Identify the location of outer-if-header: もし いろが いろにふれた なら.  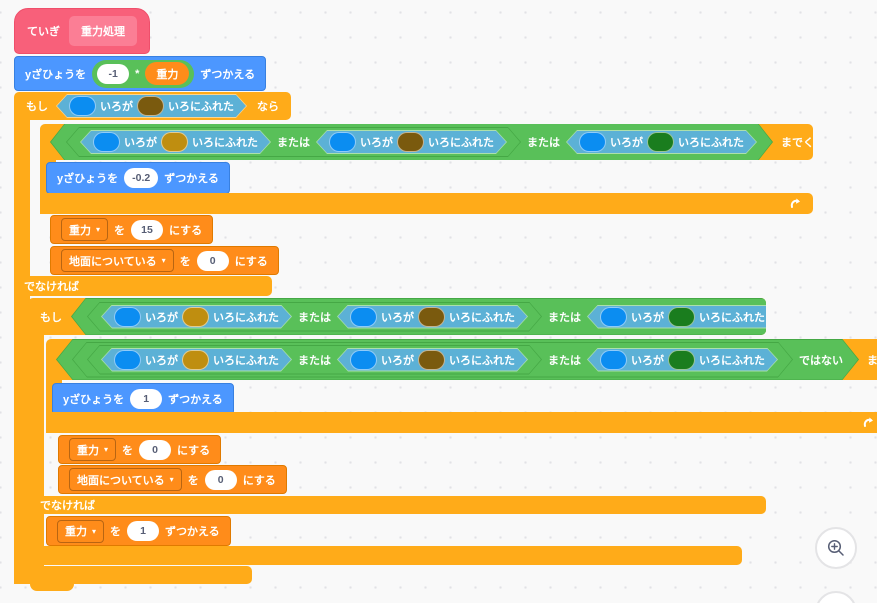
(152, 106).